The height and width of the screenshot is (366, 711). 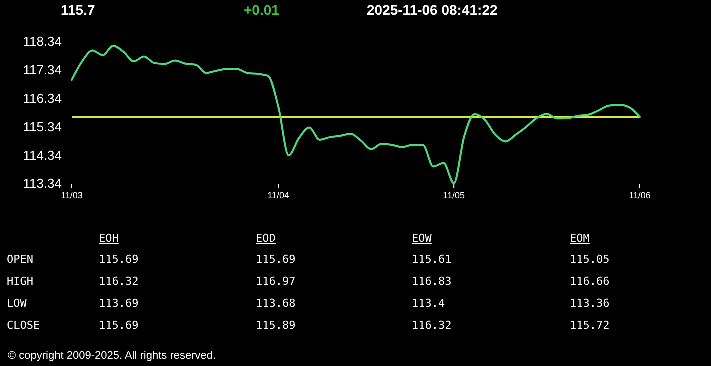 I want to click on text: 2025-11-06 08:41:22, so click(x=432, y=10).